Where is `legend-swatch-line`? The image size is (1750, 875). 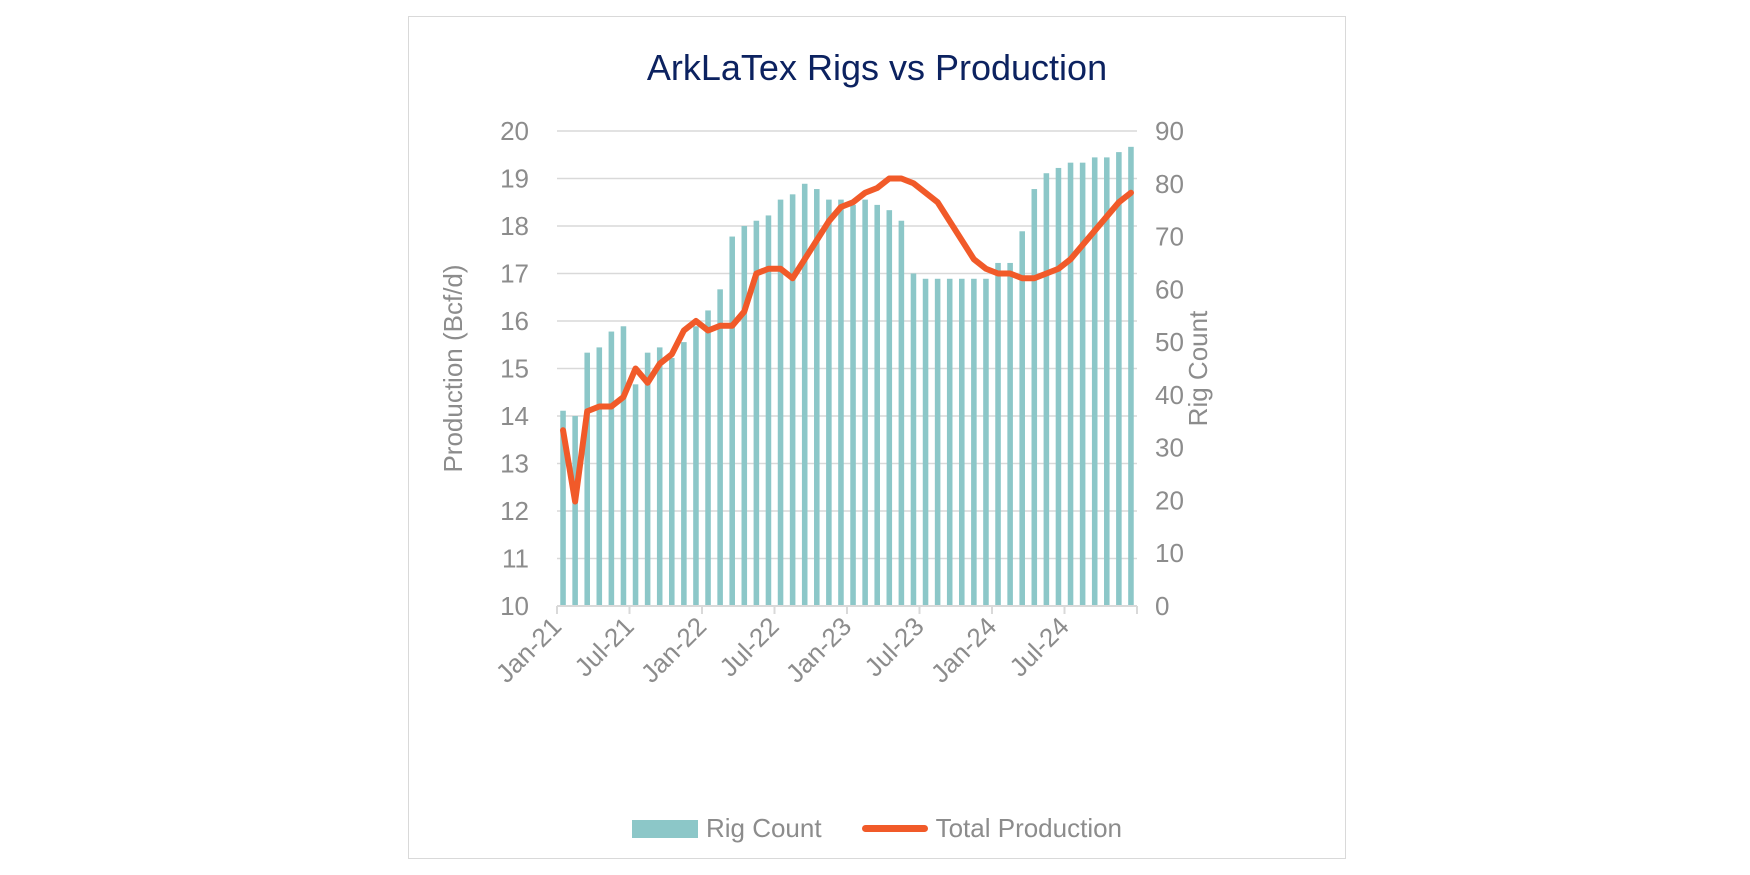
legend-swatch-line is located at coordinates (894, 828).